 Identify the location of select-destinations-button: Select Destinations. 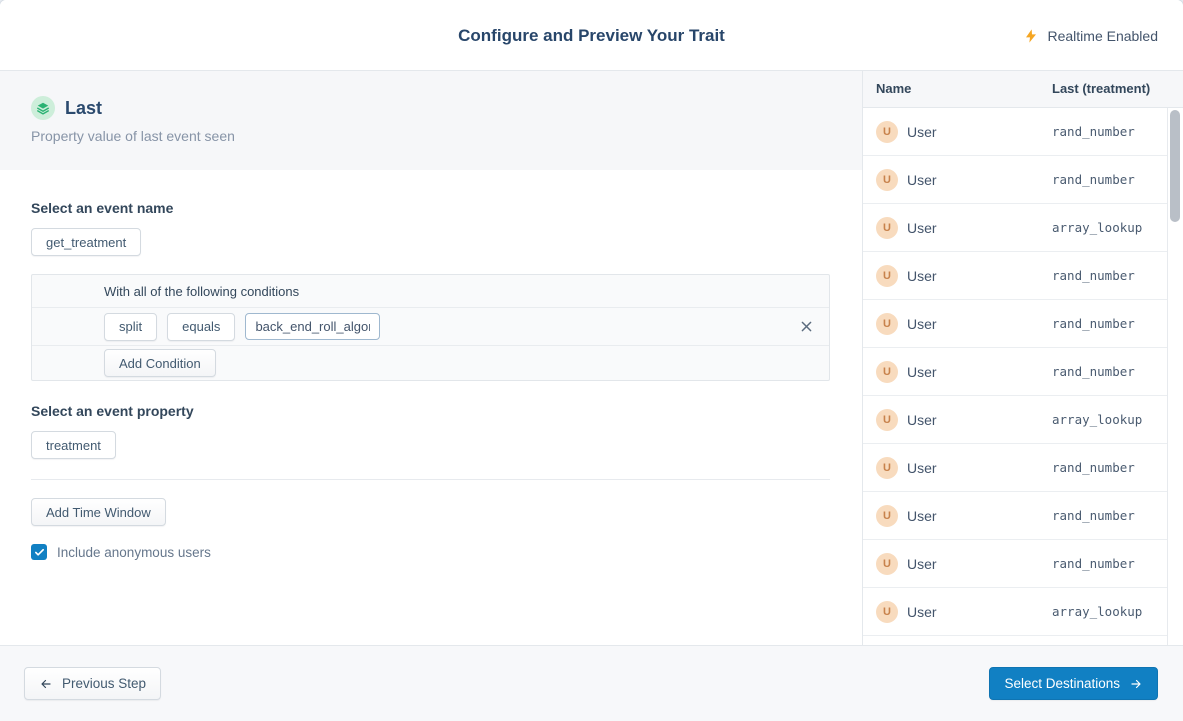
(1073, 683).